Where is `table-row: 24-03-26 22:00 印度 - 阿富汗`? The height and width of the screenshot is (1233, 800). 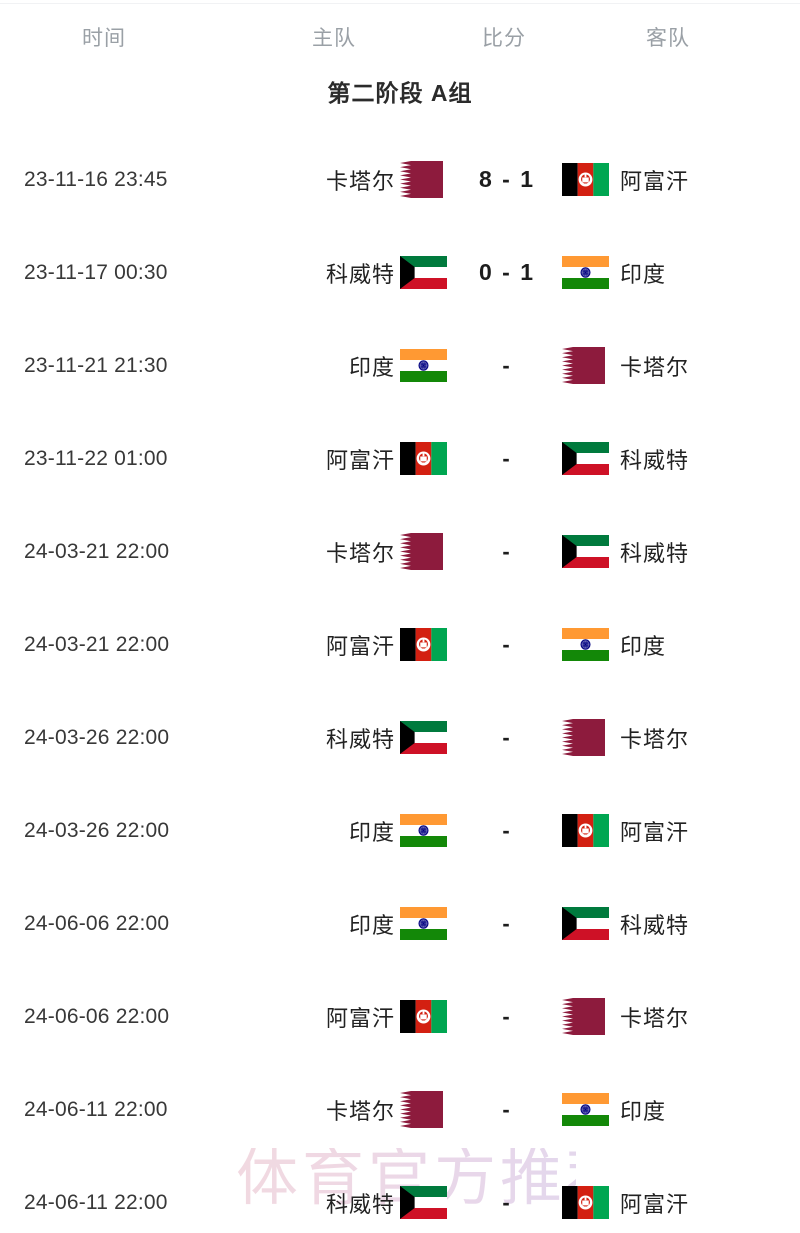 table-row: 24-03-26 22:00 印度 - 阿富汗 is located at coordinates (400, 830).